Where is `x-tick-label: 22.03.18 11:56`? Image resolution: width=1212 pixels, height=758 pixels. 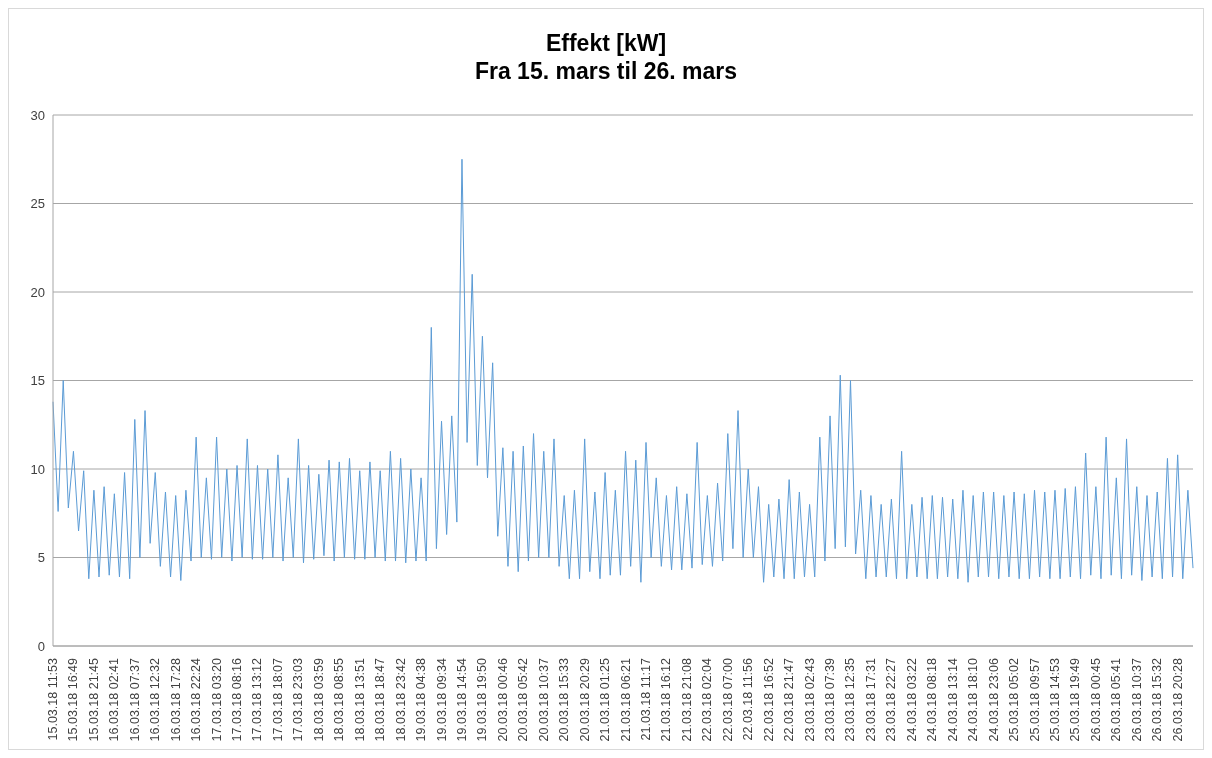
x-tick-label: 22.03.18 11:56 is located at coordinates (748, 699).